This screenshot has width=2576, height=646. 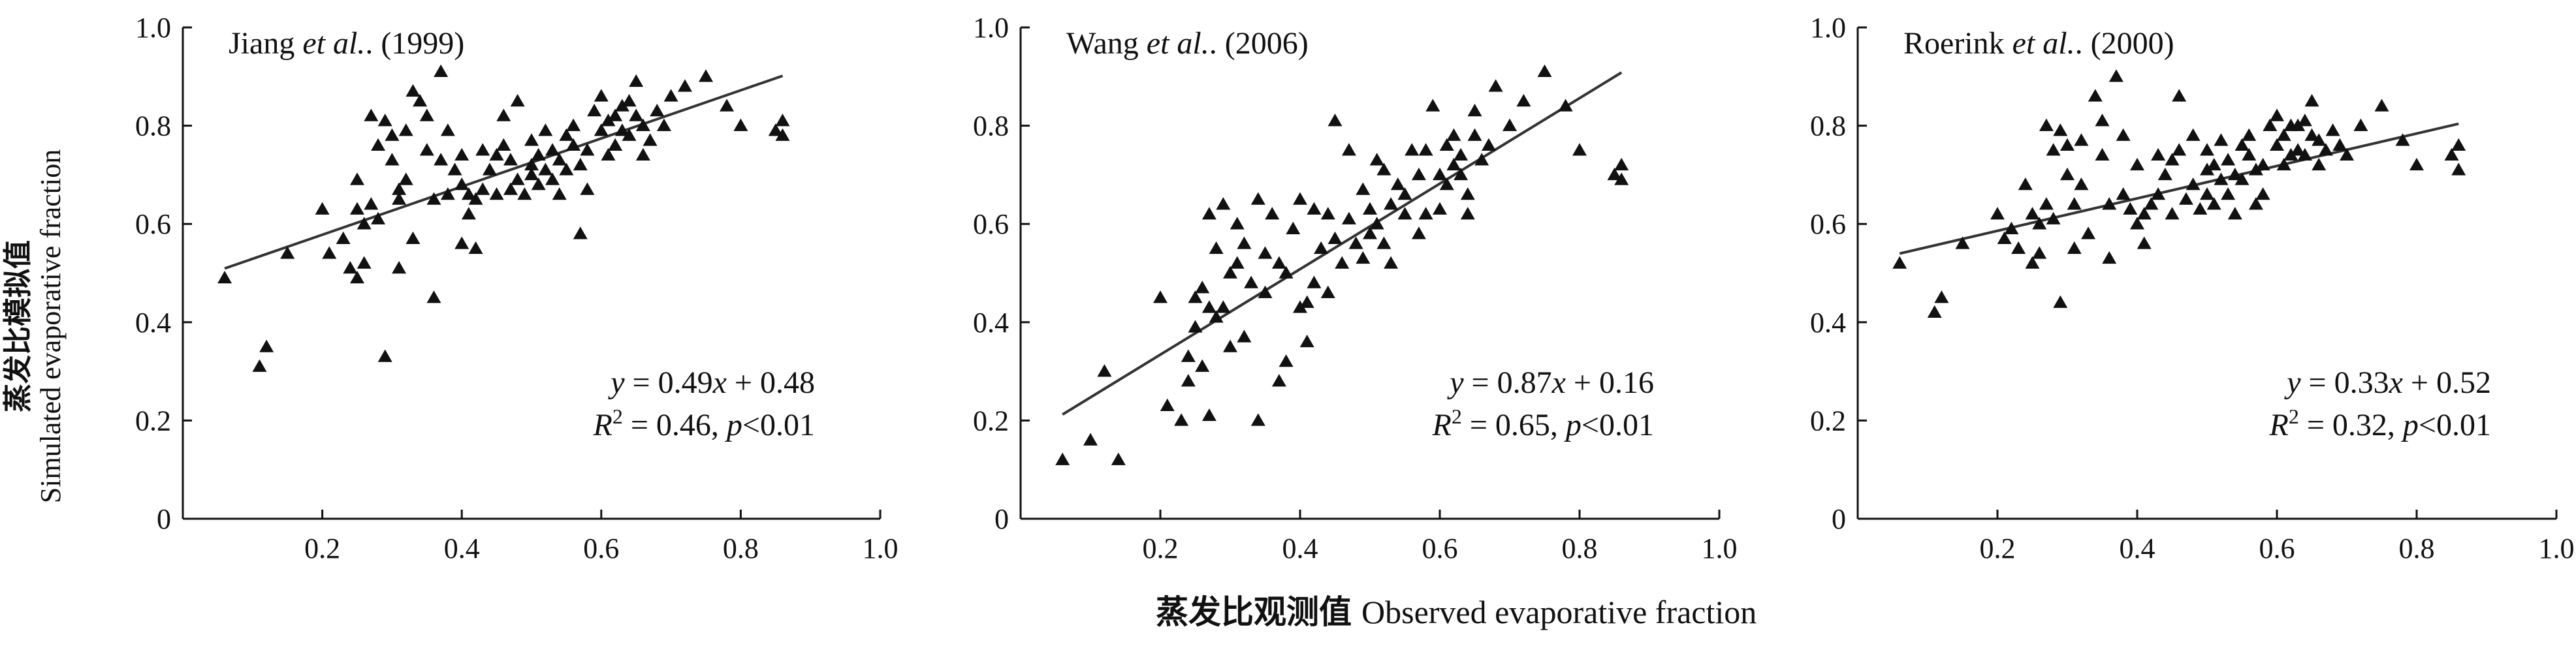 I want to click on y-tick-label: 0.4, so click(x=1828, y=323).